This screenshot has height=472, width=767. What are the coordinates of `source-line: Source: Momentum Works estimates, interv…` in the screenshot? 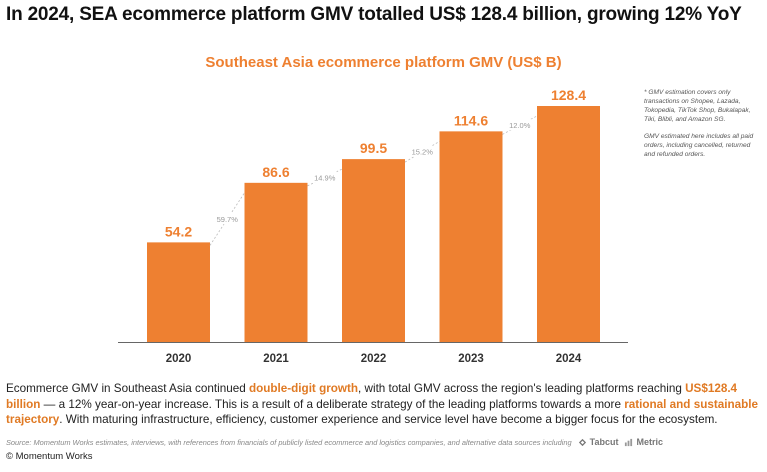 It's located at (383, 442).